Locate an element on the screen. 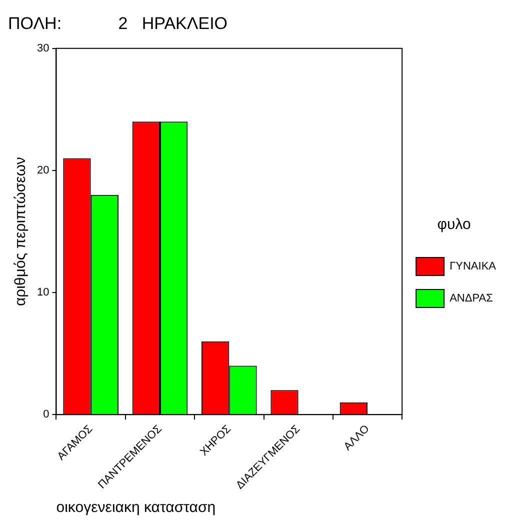 The width and height of the screenshot is (512, 531). y-tick-label: 0 is located at coordinates (46, 414).